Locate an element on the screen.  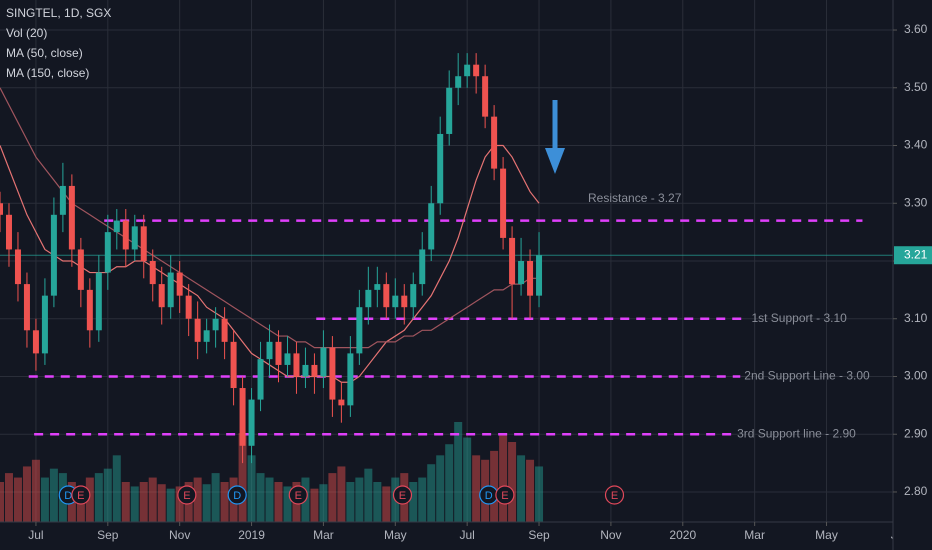
price-axis: 2.802.903.003.103.203.303.403.503.603.21 is located at coordinates (912, 260).